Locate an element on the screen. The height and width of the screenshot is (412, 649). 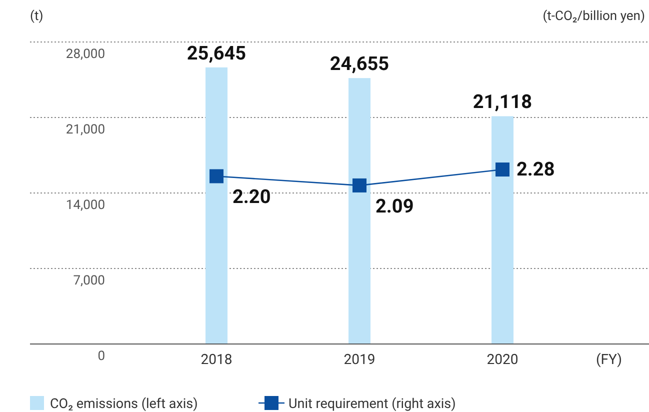
y-tick-label: 21,000 is located at coordinates (85, 130).